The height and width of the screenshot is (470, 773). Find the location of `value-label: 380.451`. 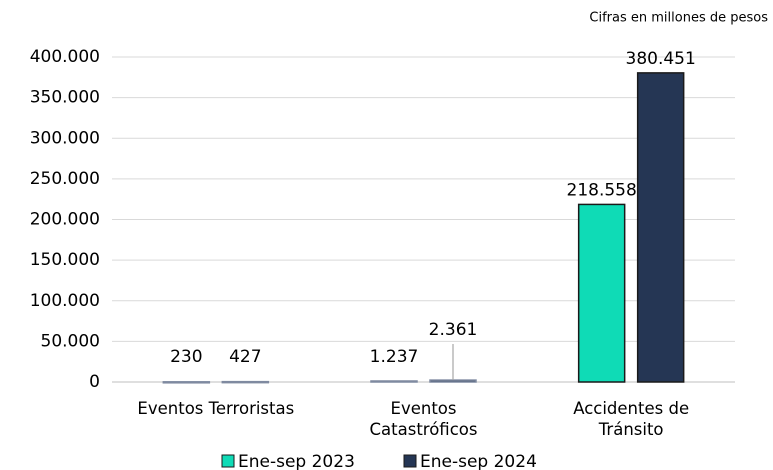

value-label: 380.451 is located at coordinates (661, 59).